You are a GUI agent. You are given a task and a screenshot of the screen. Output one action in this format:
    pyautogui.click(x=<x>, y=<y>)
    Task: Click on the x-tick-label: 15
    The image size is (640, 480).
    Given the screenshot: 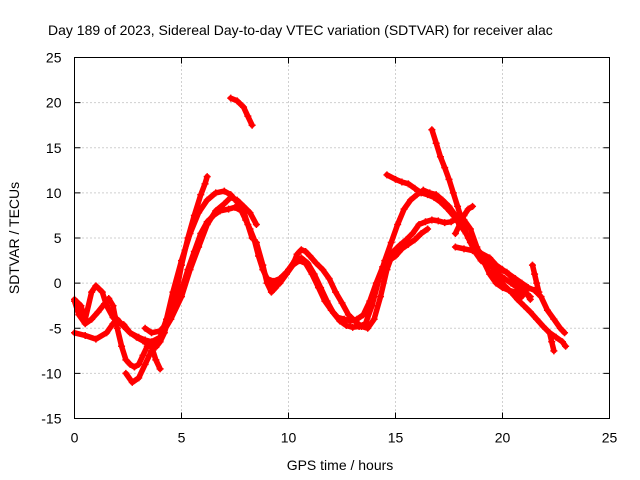 What is the action you would take?
    pyautogui.click(x=396, y=438)
    